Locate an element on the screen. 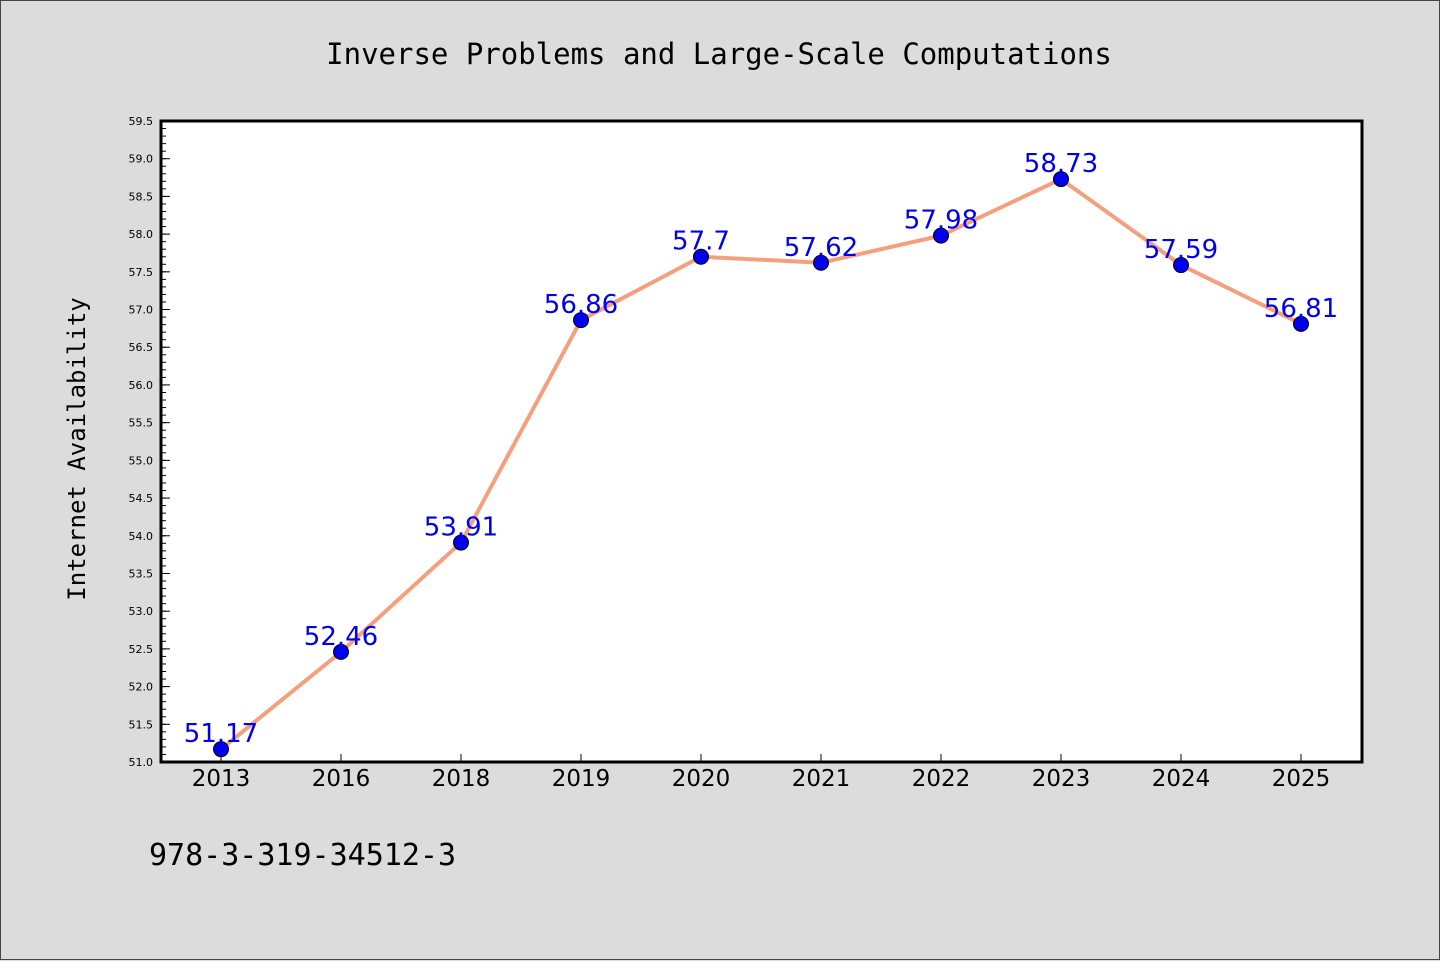  y-tick-label: 58.5 is located at coordinates (141, 196).